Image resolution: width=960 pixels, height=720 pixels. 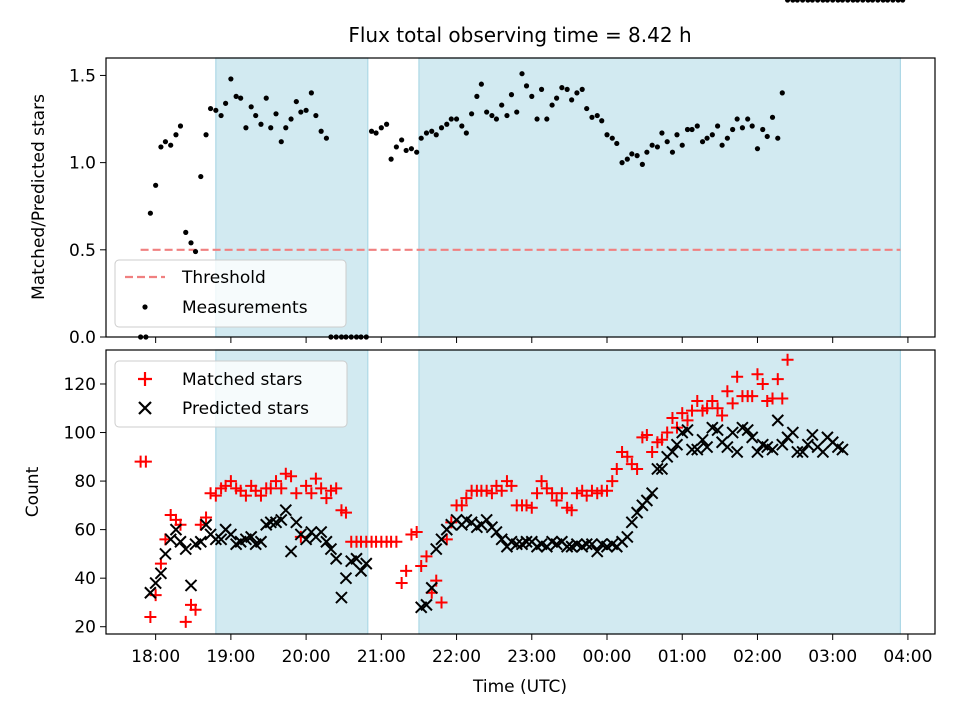 I want to click on x-tick-label: 19:00, so click(x=230, y=657).